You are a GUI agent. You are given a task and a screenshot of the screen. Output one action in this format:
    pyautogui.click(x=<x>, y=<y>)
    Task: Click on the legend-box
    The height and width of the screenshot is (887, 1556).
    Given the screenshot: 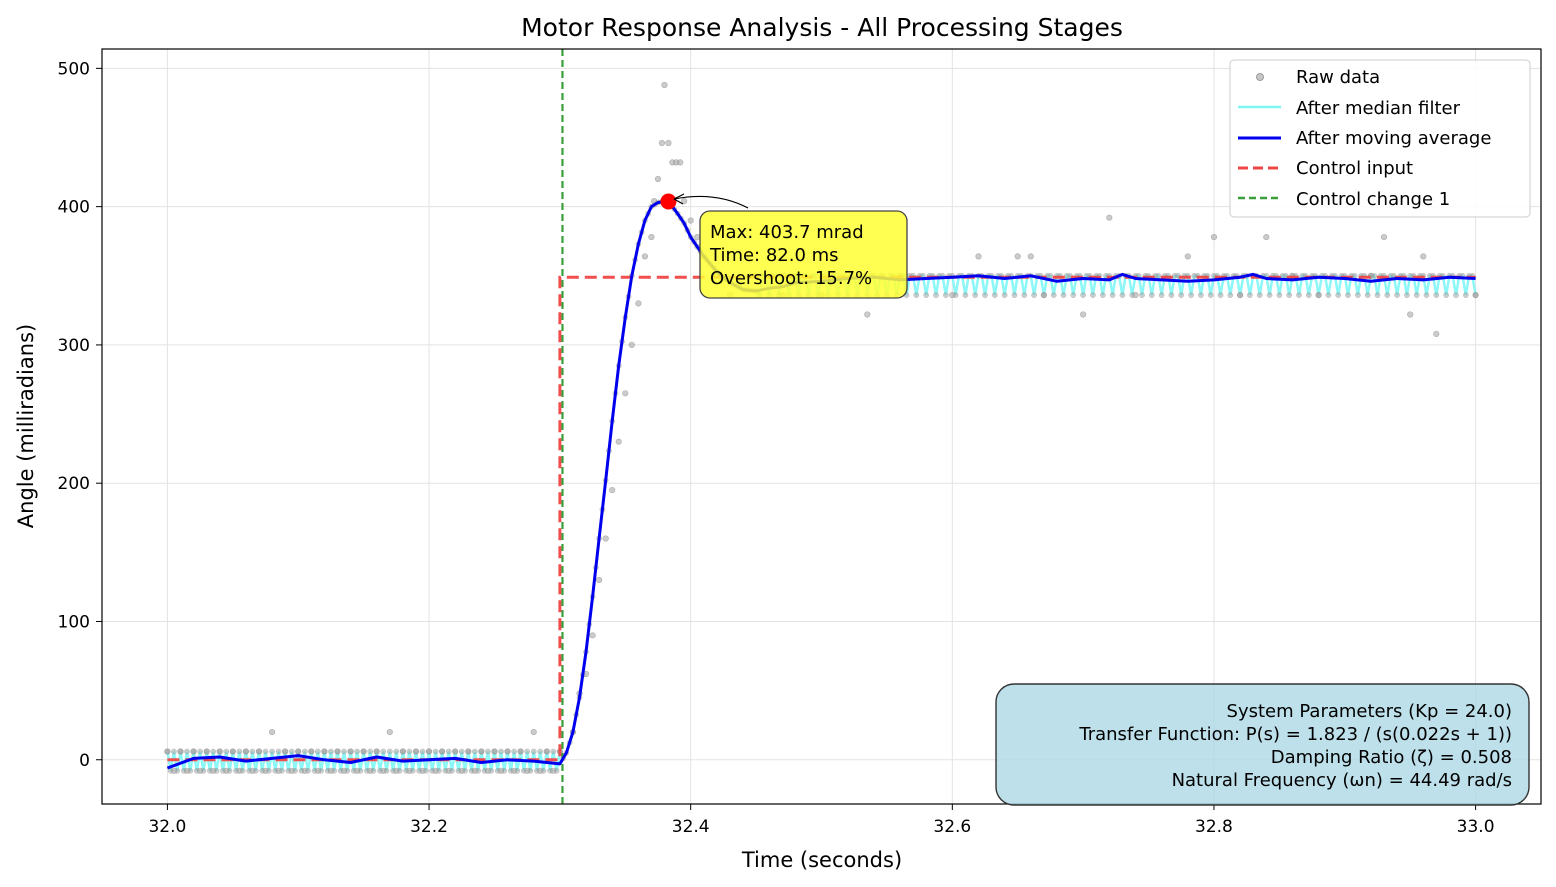 What is the action you would take?
    pyautogui.click(x=1380, y=138)
    